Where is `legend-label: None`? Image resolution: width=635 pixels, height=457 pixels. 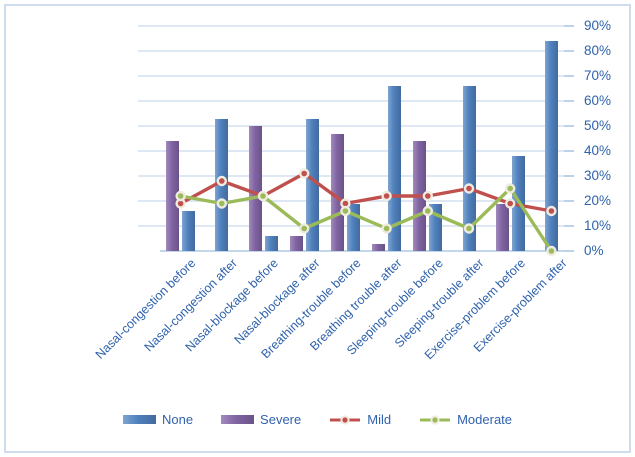 legend-label: None is located at coordinates (177, 419).